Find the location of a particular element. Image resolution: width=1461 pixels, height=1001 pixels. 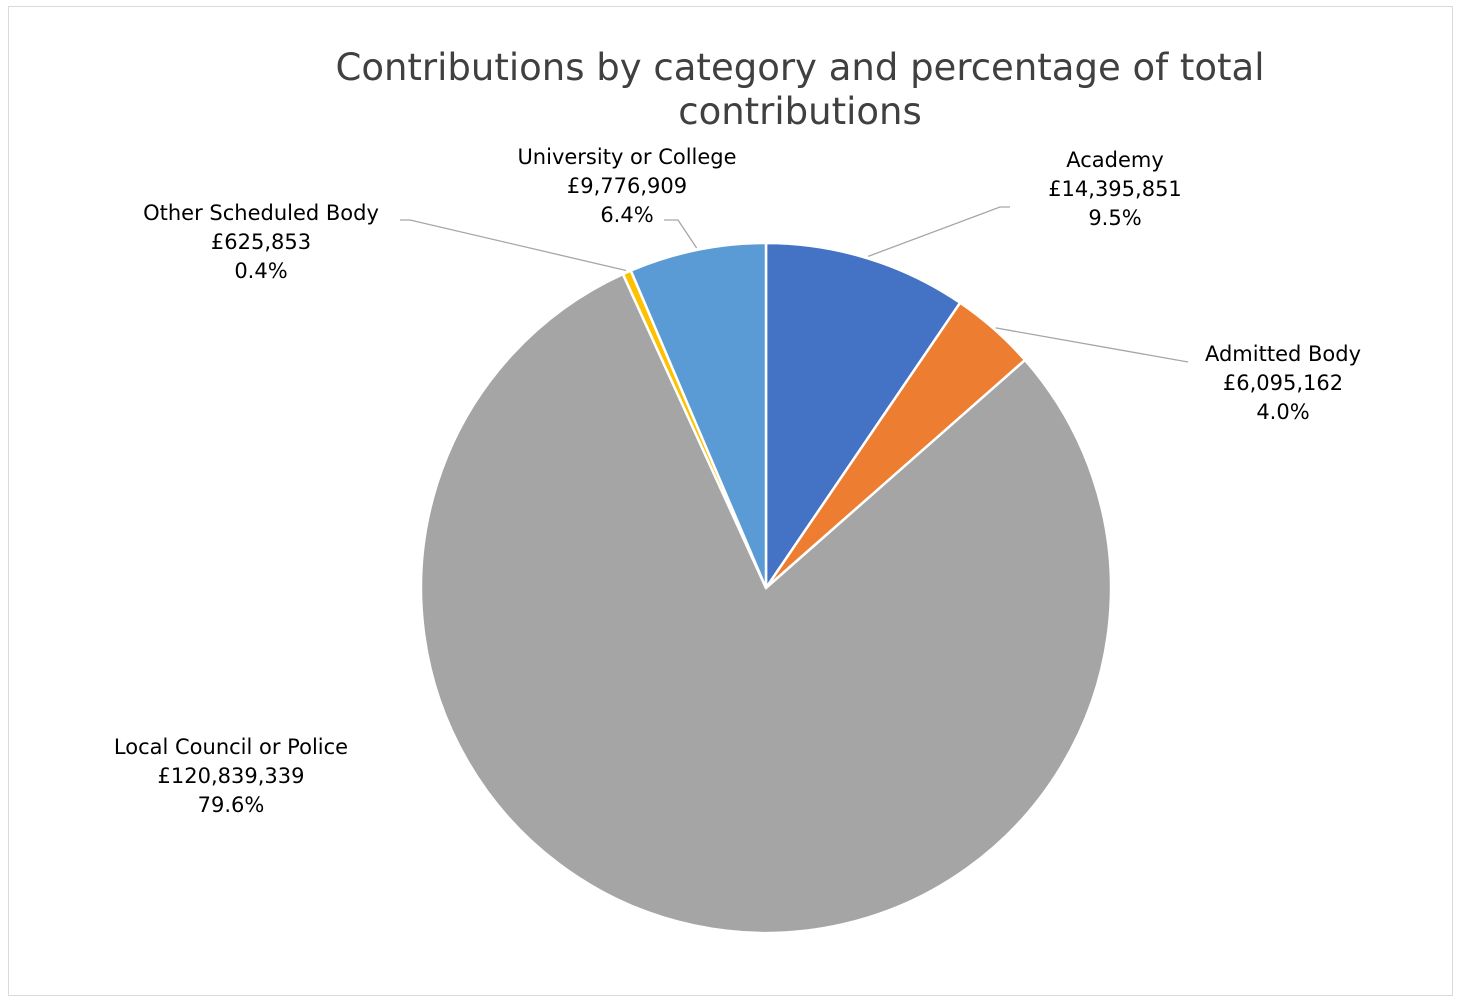

label-amount: £6,095,162 is located at coordinates (1283, 383).